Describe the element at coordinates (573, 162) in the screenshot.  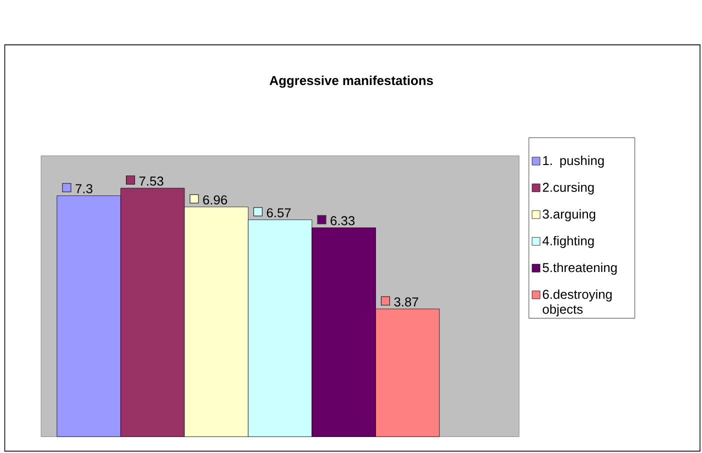
I see `legend-label: 1. pushing` at that location.